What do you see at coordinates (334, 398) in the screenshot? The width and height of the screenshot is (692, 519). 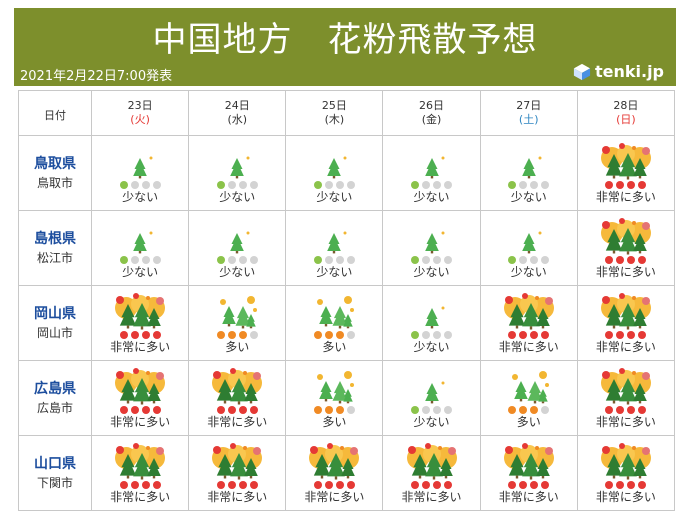 I see `forecast-cell: 多い` at bounding box center [334, 398].